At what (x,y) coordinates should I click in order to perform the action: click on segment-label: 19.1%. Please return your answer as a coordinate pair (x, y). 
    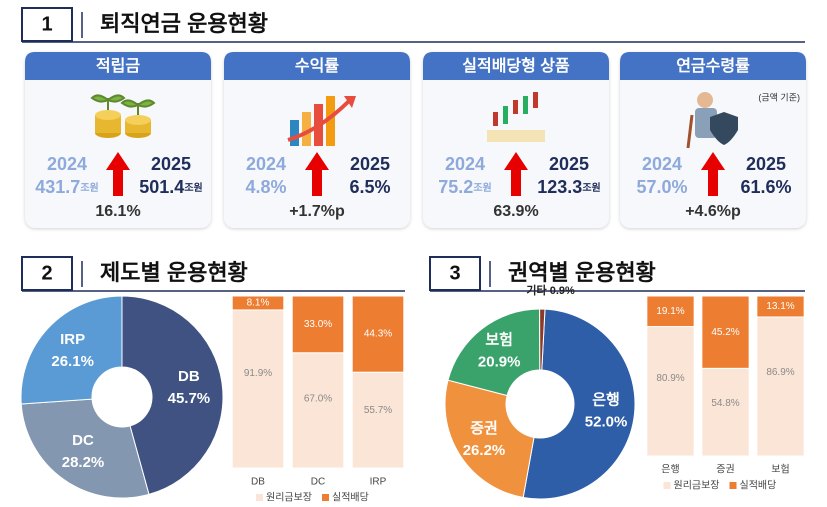
    Looking at the image, I should click on (670, 311).